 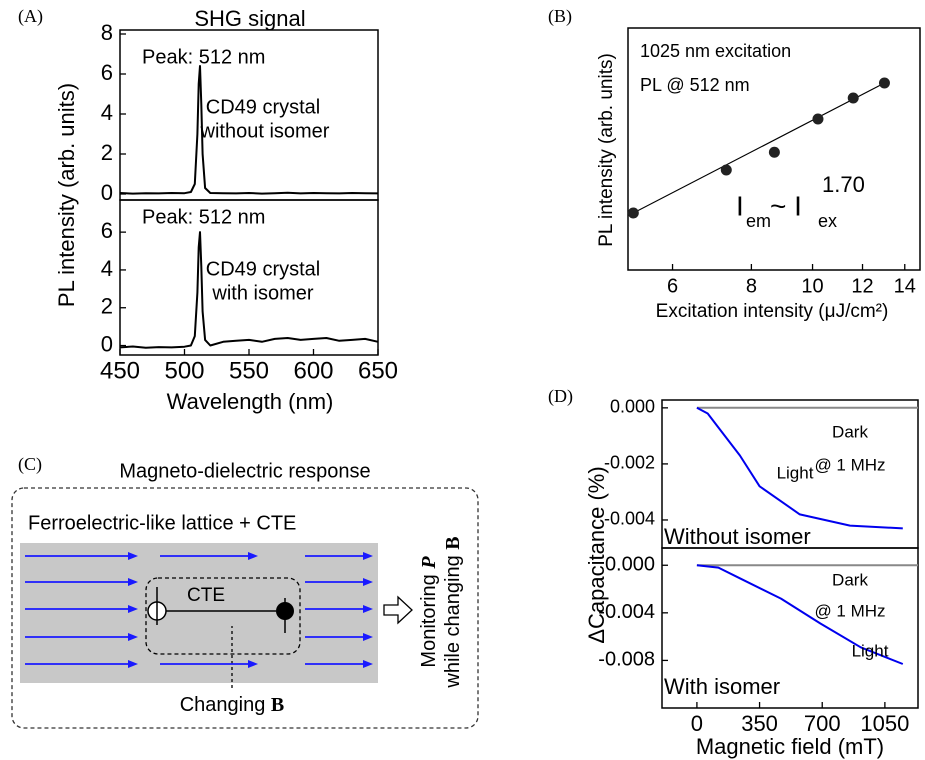 I want to click on formula: ex, so click(x=827, y=221).